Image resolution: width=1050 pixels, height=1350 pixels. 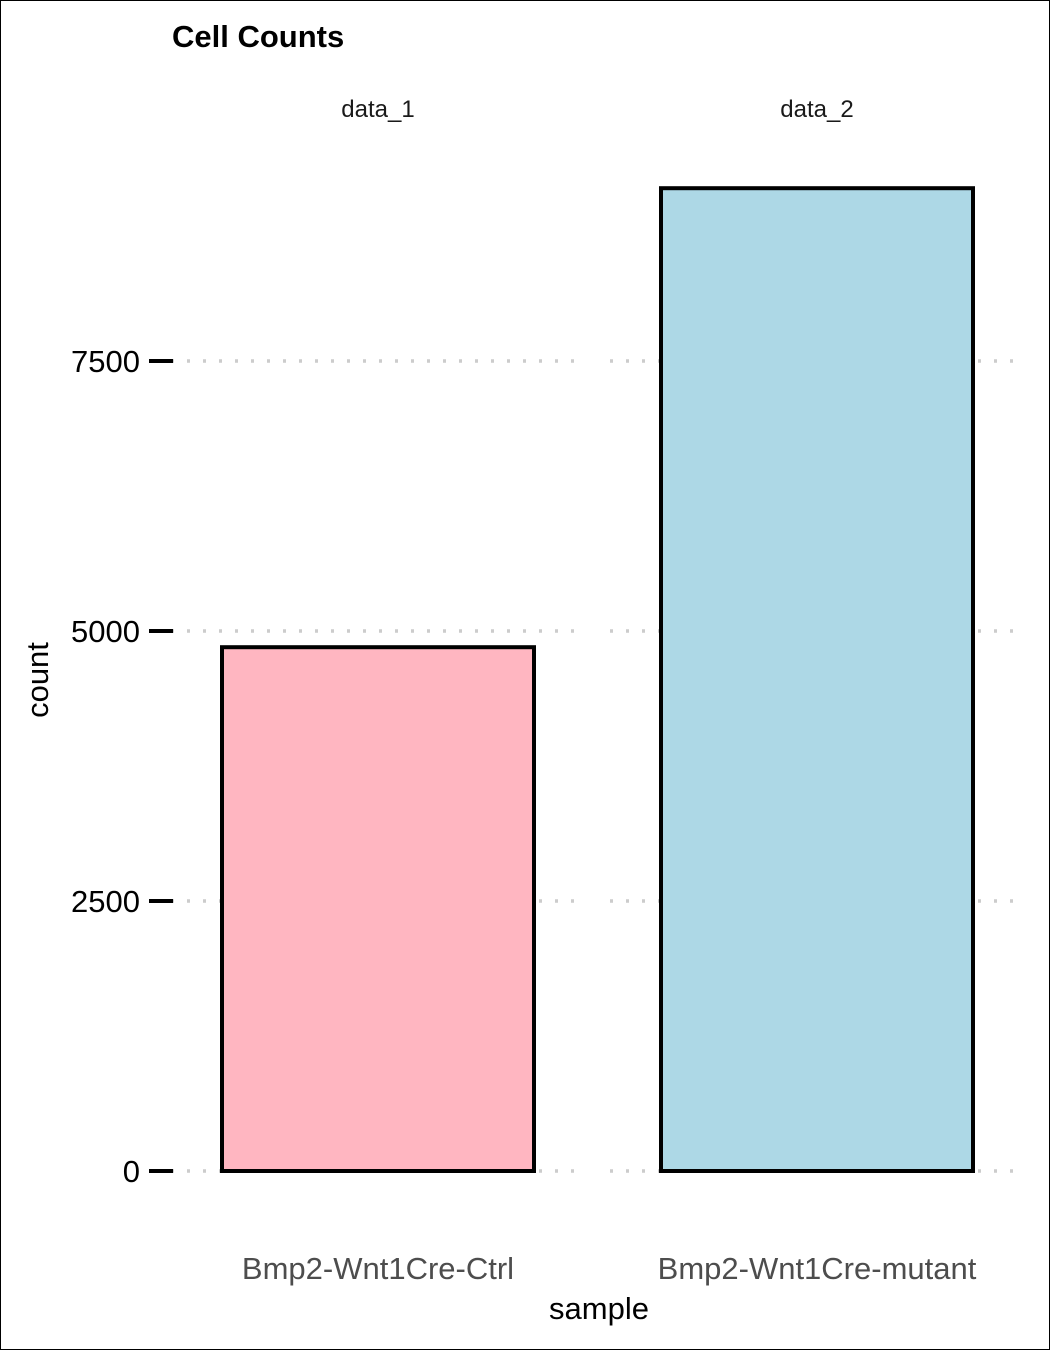 I want to click on x-axis-title: sample, so click(x=599, y=1308).